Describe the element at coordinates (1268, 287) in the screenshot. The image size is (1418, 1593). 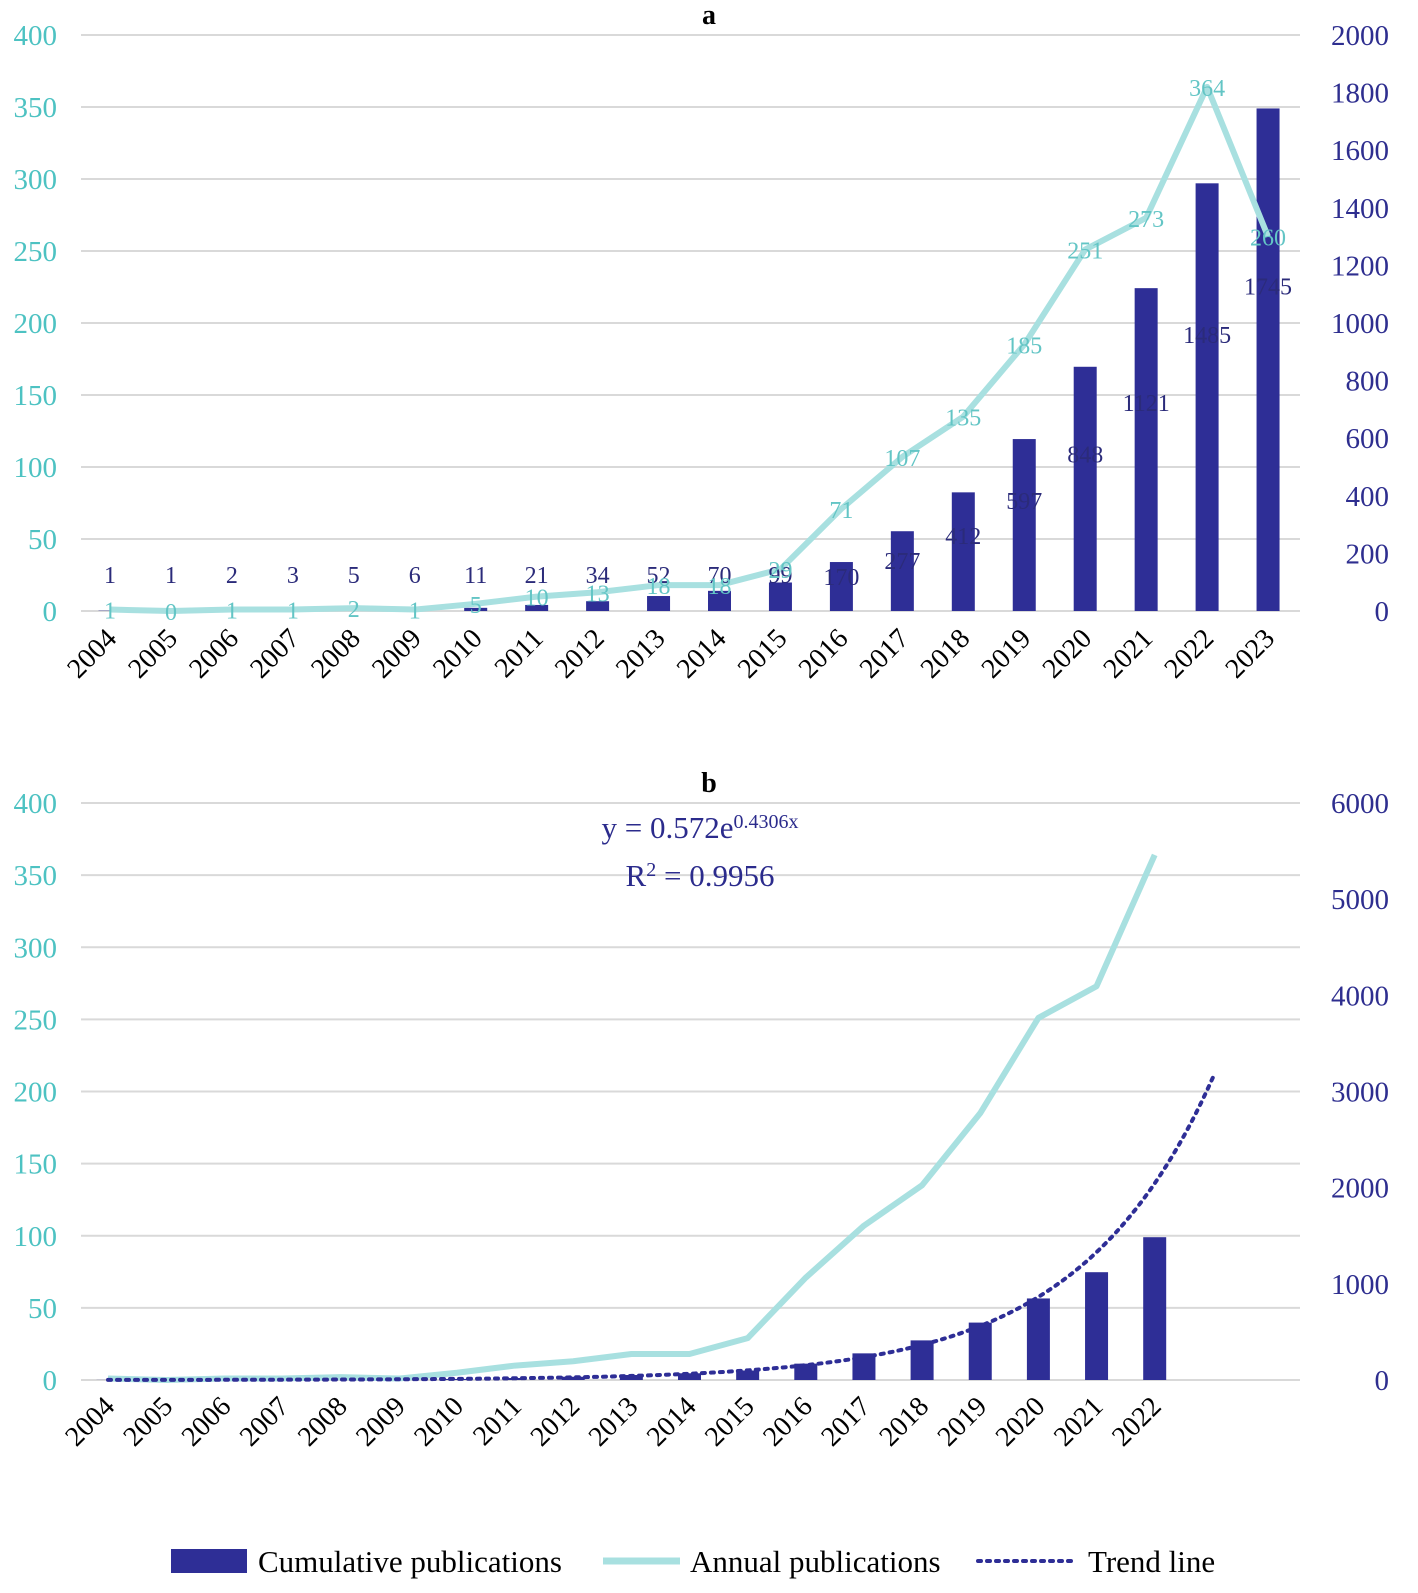
I see `cumulative-value-label: 1745` at that location.